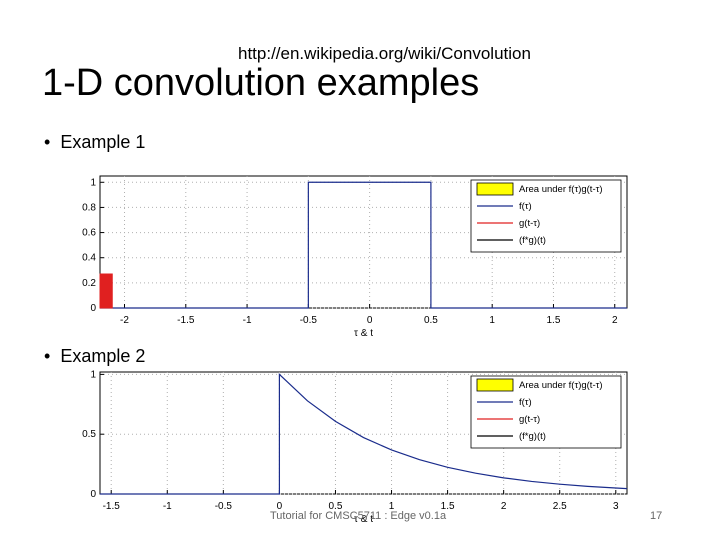 The width and height of the screenshot is (720, 540). What do you see at coordinates (656, 516) in the screenshot?
I see `page-number: 17` at bounding box center [656, 516].